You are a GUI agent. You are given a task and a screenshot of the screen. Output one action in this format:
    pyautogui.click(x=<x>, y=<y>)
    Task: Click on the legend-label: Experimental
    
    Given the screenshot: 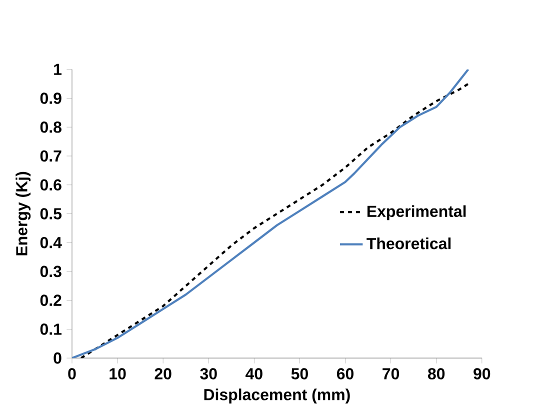 What is the action you would take?
    pyautogui.click(x=416, y=212)
    